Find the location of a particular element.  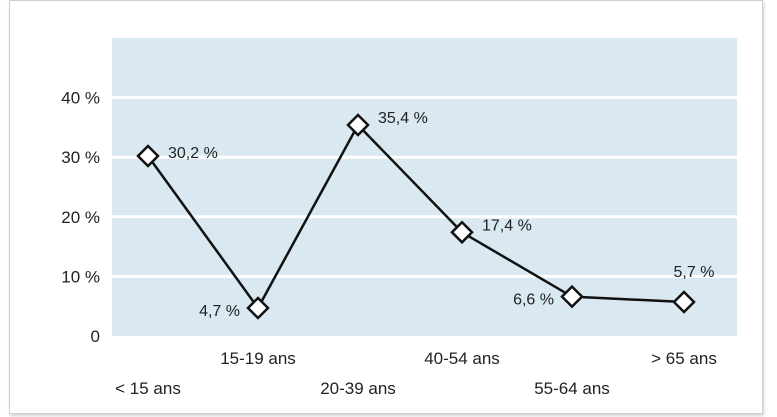

y-tick-label: 10 % is located at coordinates (80, 276).